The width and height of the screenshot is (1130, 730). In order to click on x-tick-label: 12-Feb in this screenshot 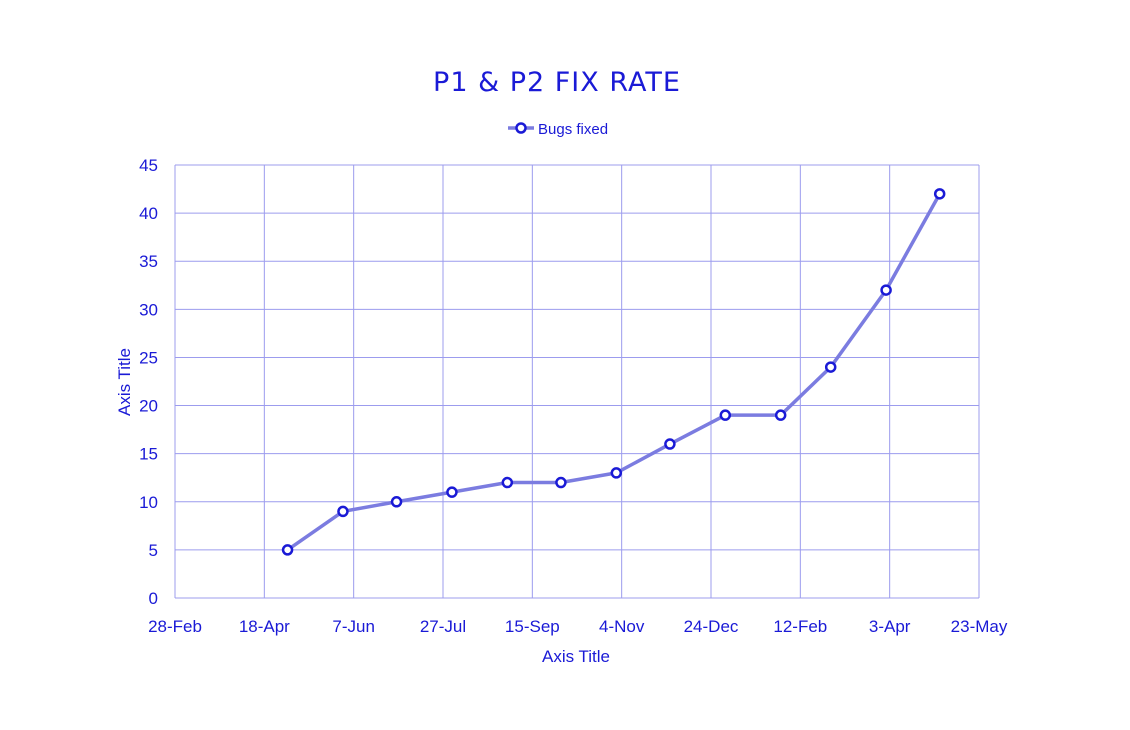, I will do `click(800, 626)`.